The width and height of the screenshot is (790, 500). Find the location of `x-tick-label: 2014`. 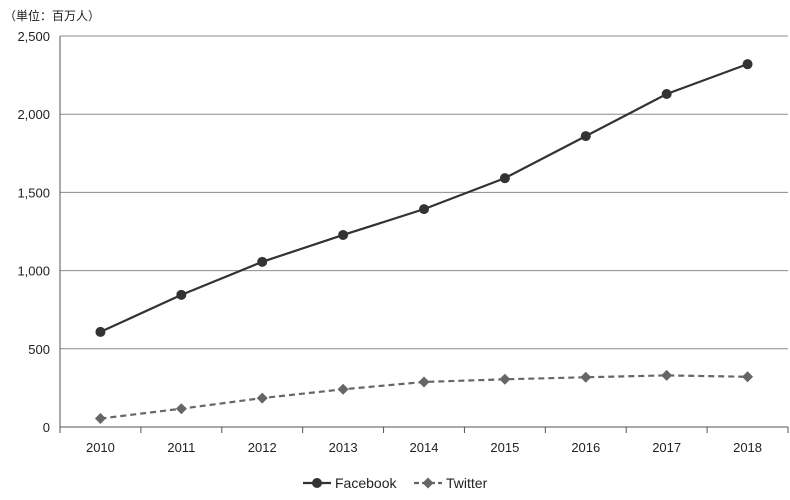

x-tick-label: 2014 is located at coordinates (424, 447).